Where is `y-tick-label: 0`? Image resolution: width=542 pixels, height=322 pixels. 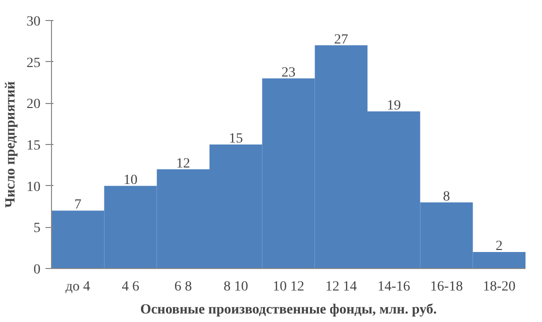 y-tick-label: 0 is located at coordinates (37, 270).